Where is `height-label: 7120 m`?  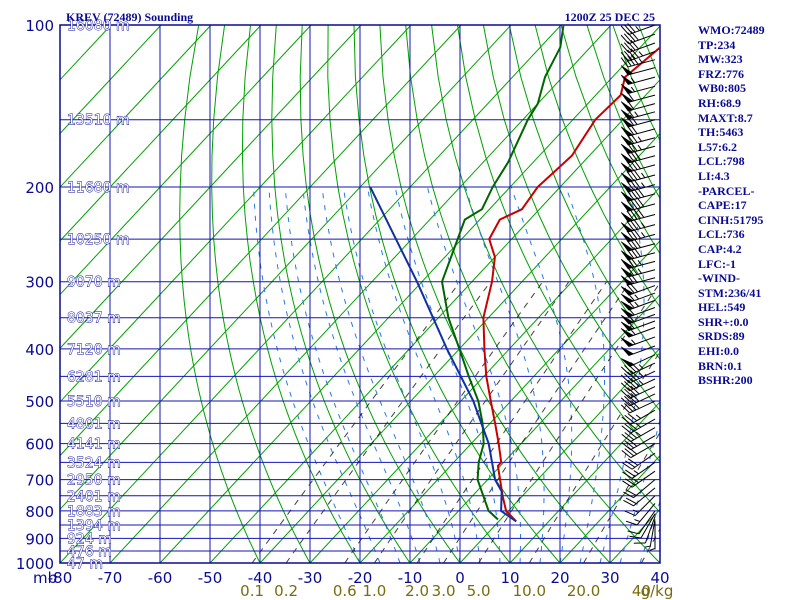
height-label: 7120 m is located at coordinates (94, 350).